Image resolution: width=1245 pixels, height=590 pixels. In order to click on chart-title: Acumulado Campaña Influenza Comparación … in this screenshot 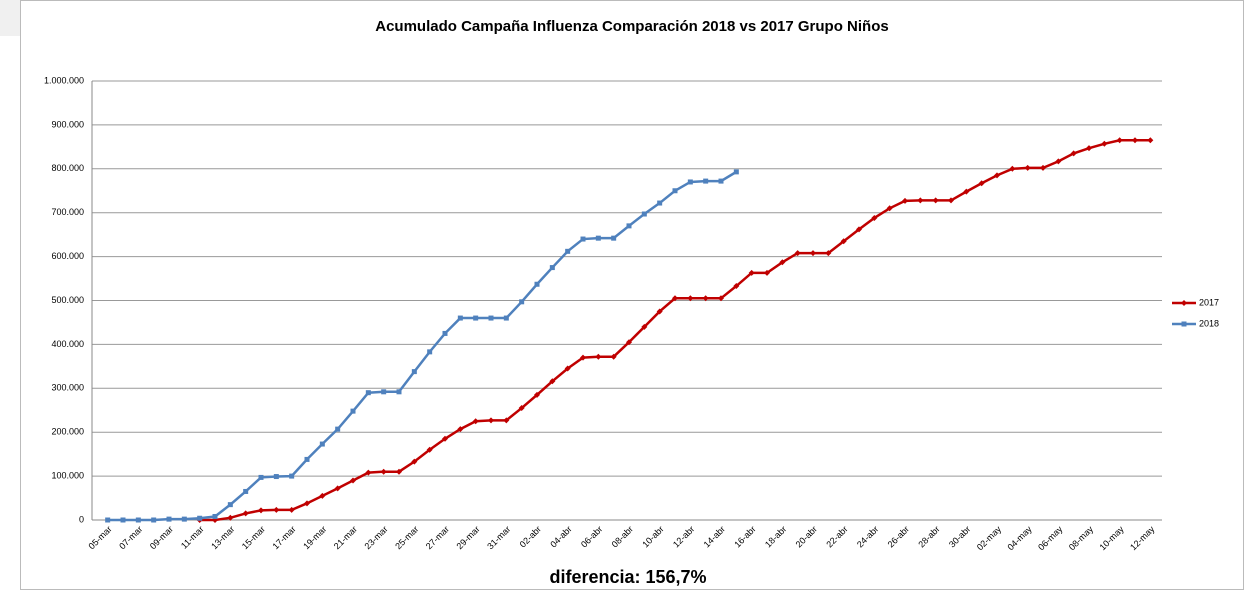, I will do `click(631, 26)`.